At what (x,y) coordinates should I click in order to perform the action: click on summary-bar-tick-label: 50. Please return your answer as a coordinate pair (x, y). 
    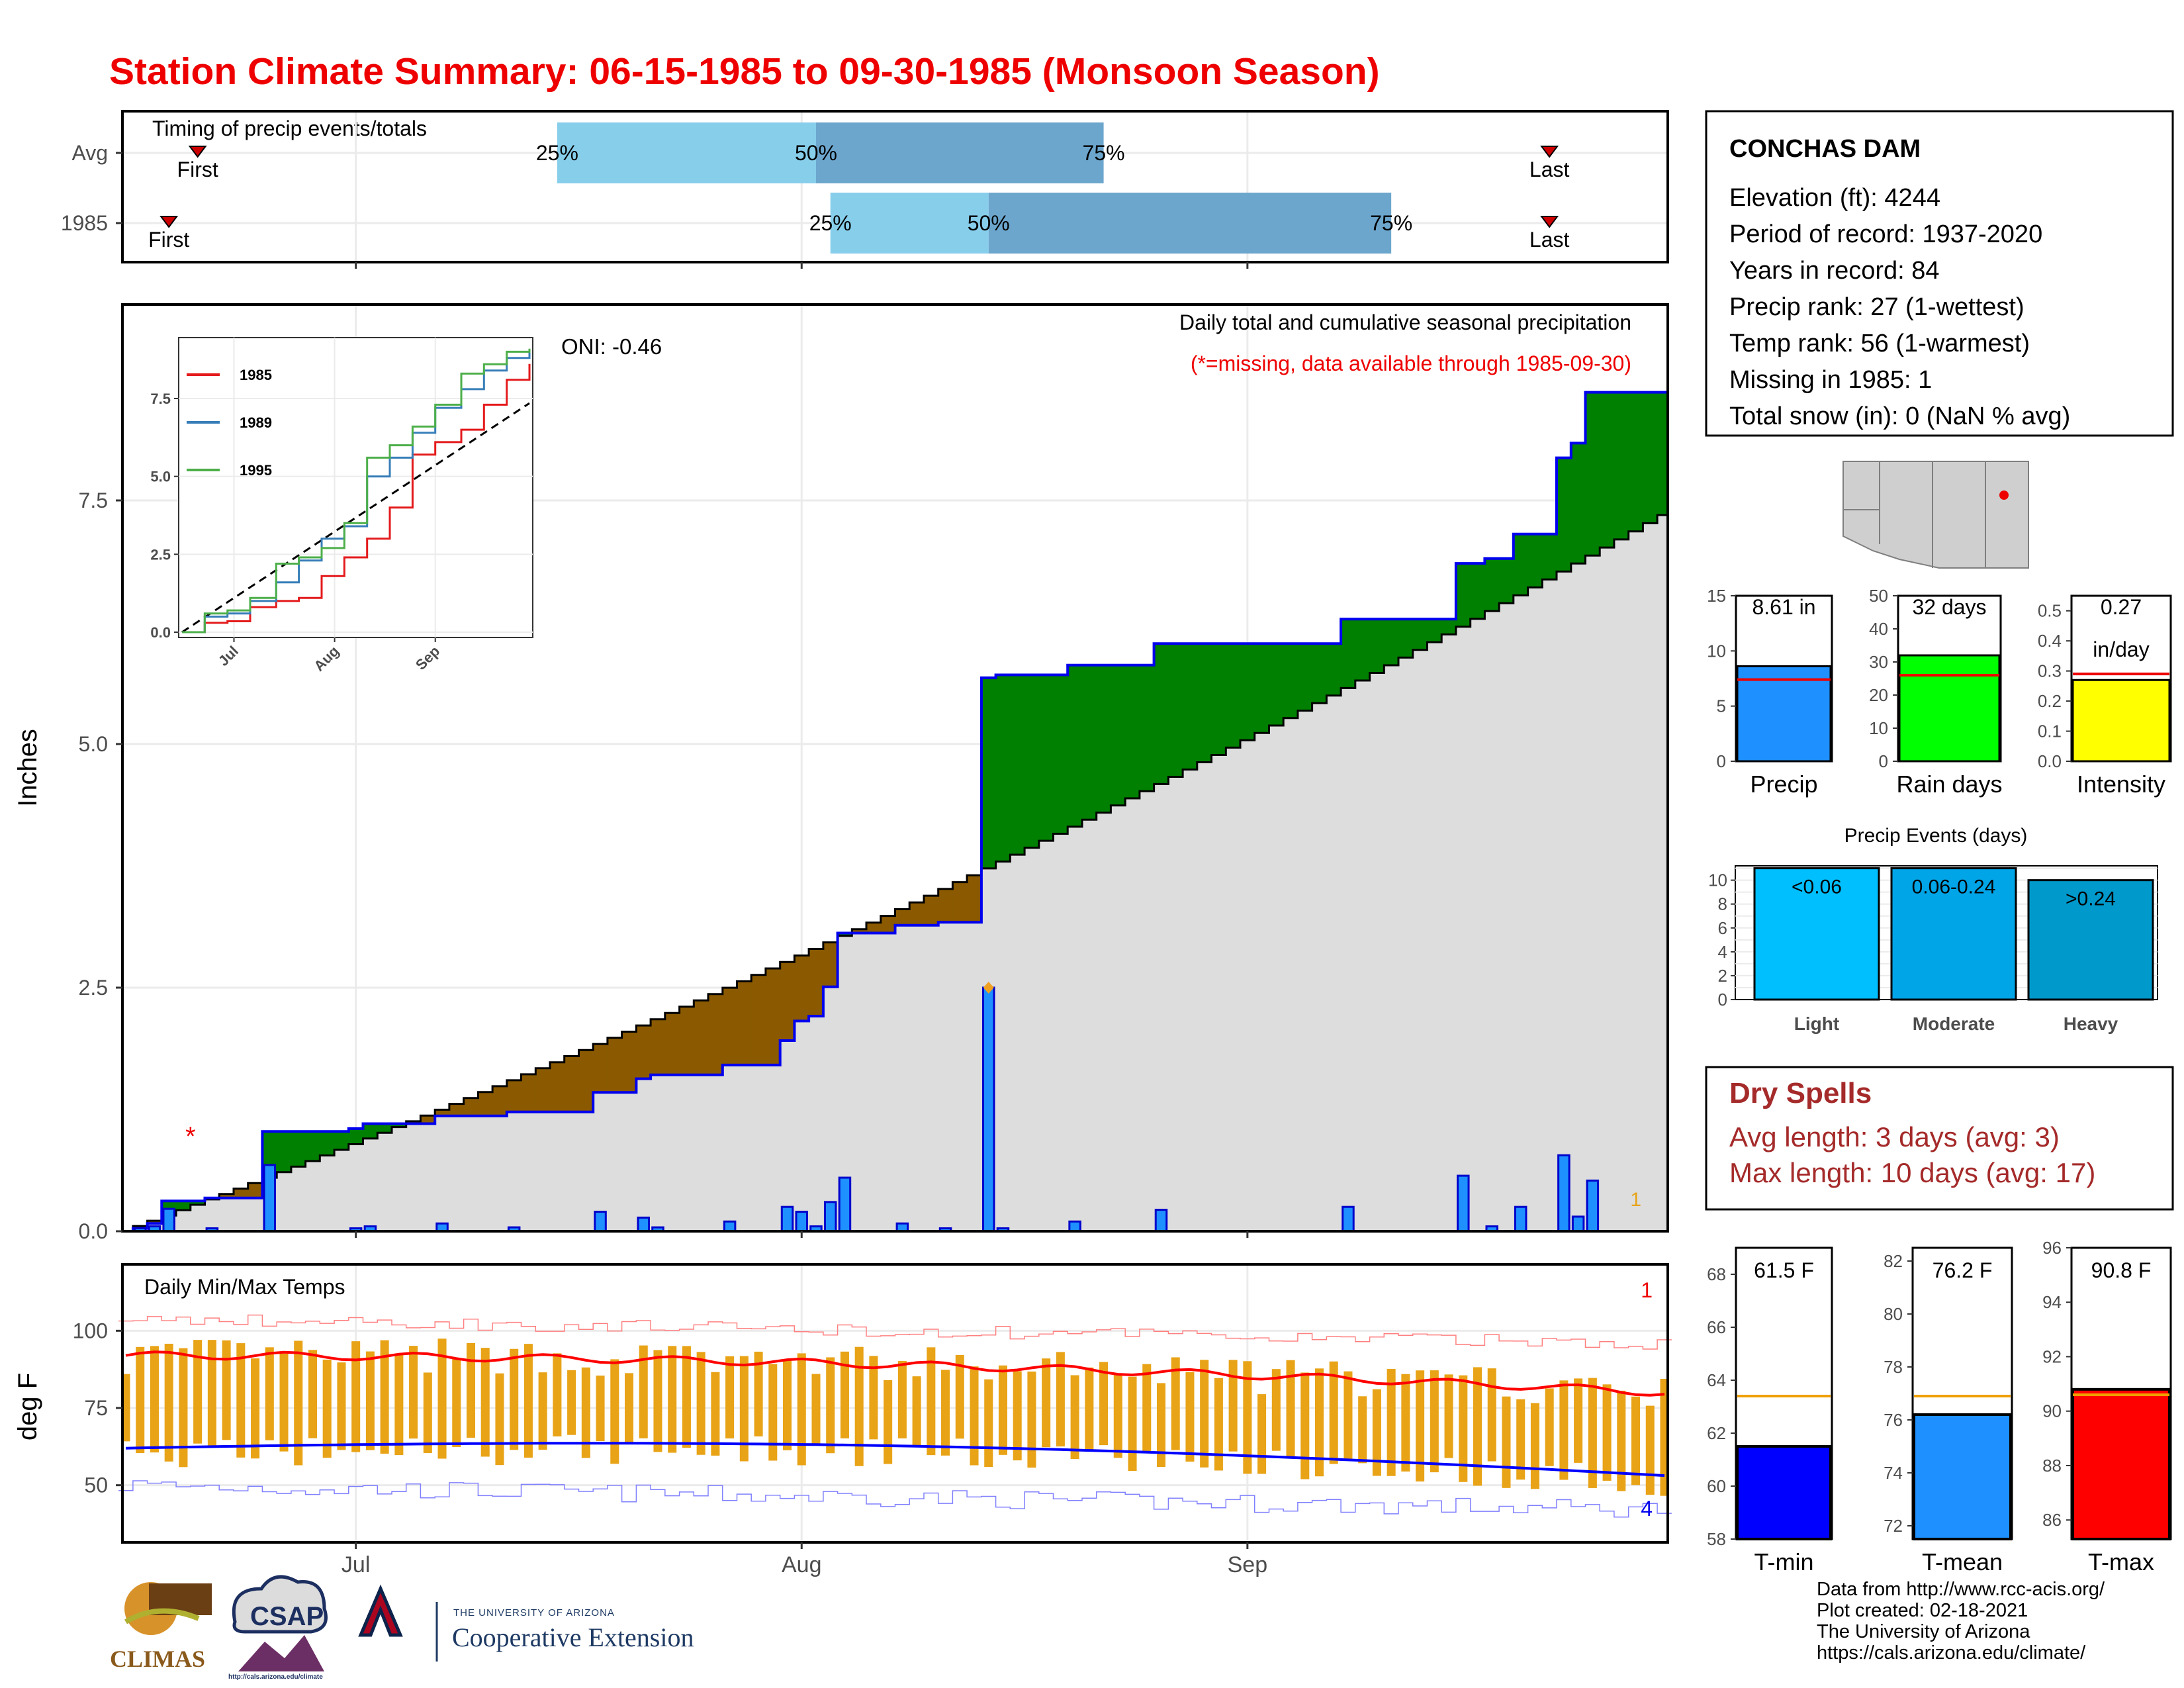
    Looking at the image, I should click on (1878, 596).